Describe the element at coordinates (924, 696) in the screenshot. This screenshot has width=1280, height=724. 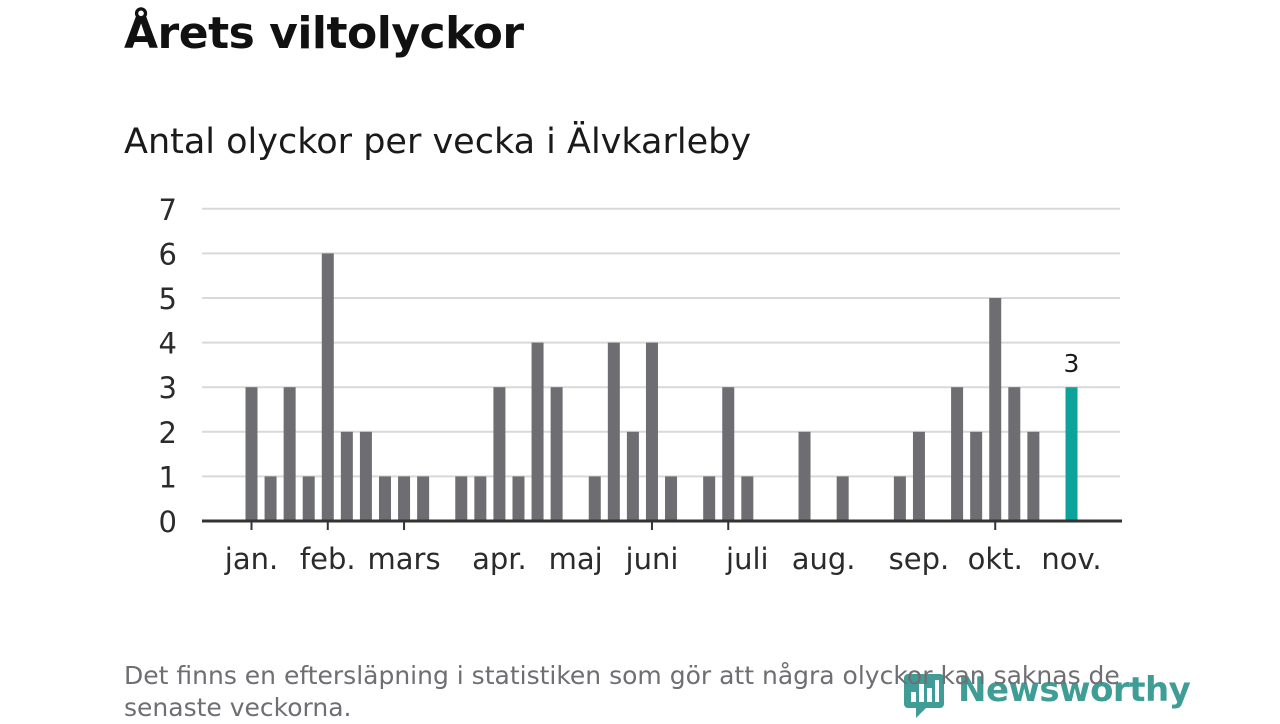
I see `newsworthy-logo-icon` at that location.